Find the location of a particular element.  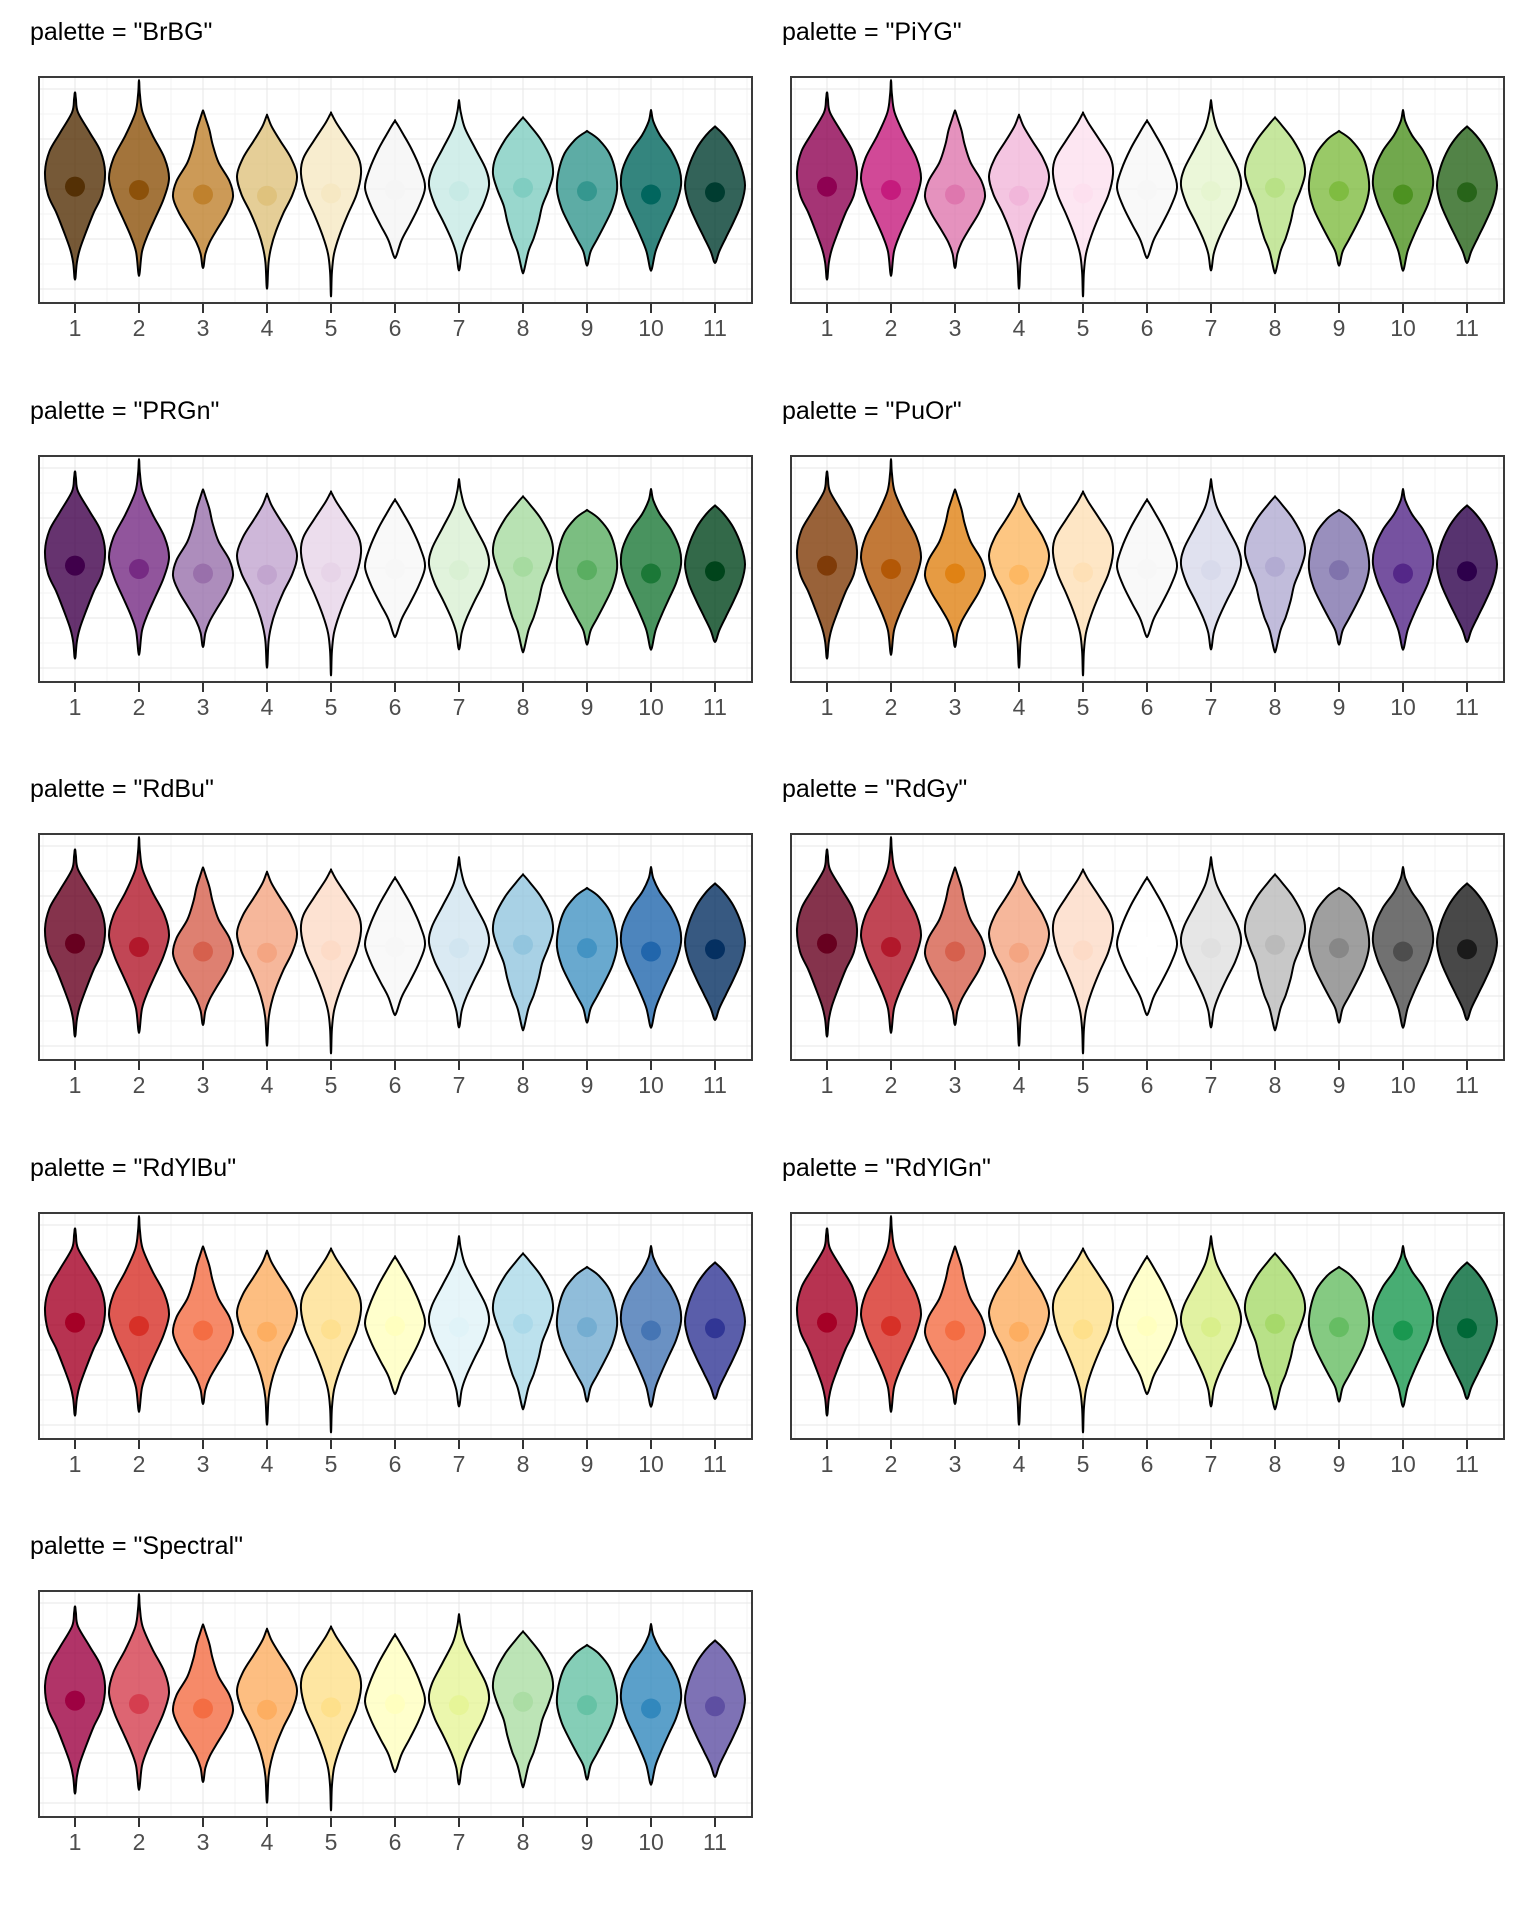

panel-title: palette = "RdGy" is located at coordinates (875, 789).